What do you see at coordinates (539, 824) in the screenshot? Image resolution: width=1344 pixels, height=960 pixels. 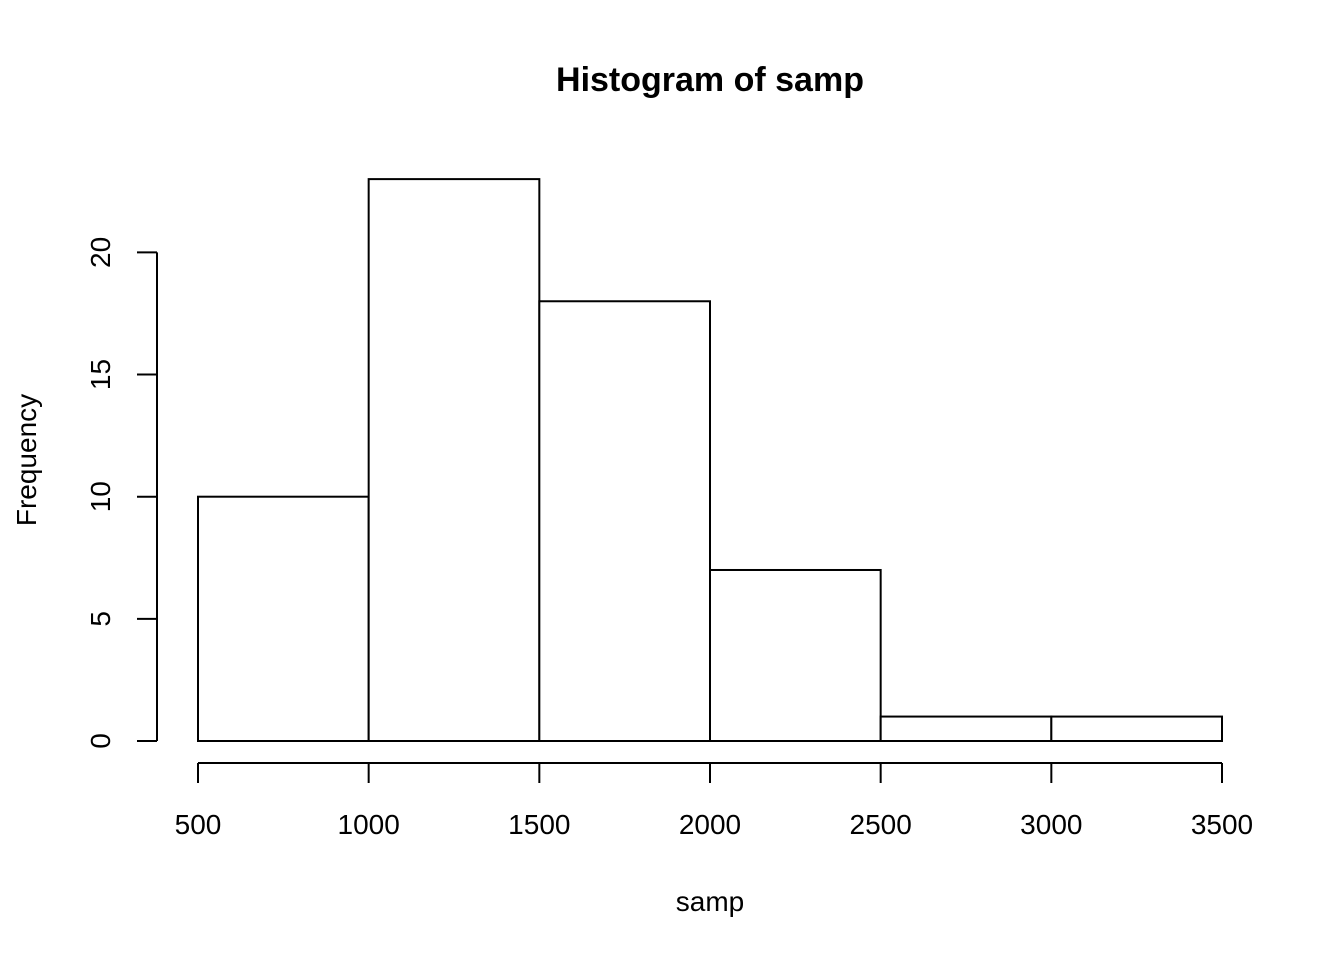 I see `x-tick-label-1500: 1500` at bounding box center [539, 824].